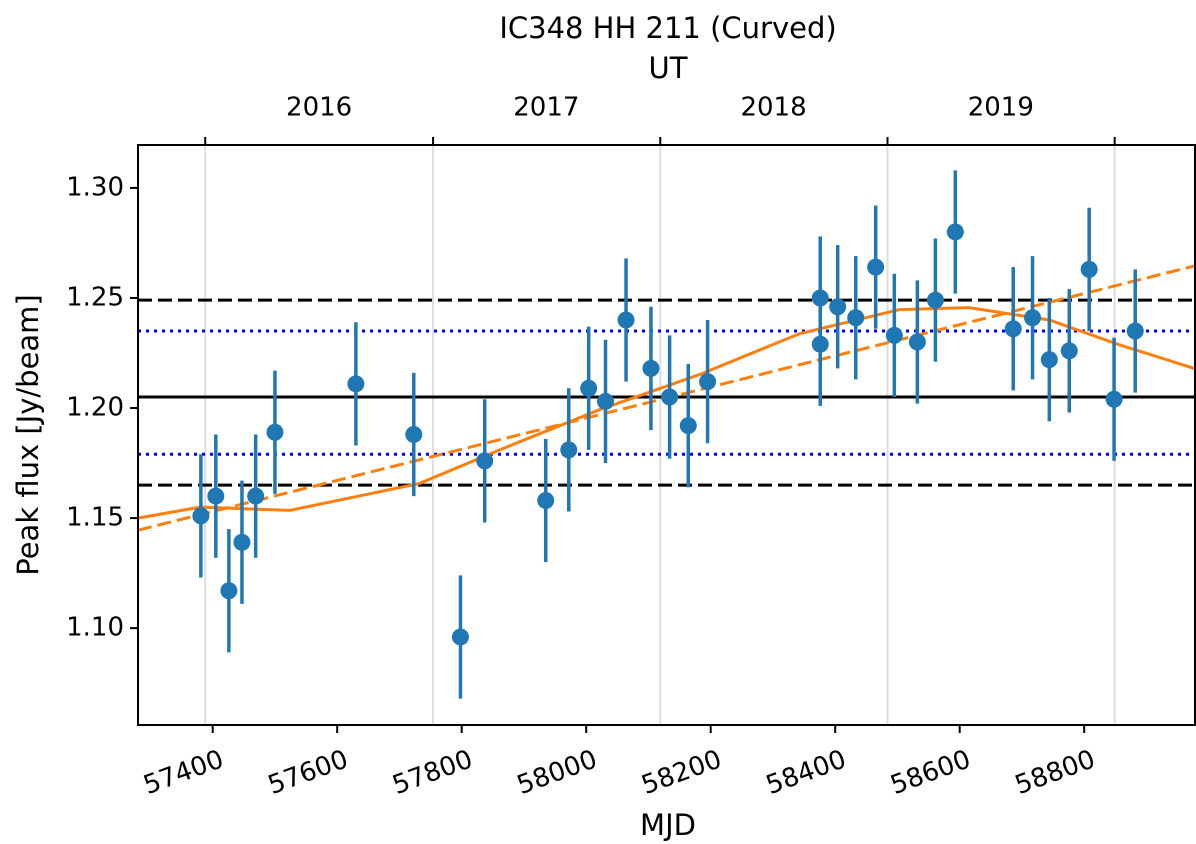  I want to click on top-tick-label: 2019, so click(1001, 108).